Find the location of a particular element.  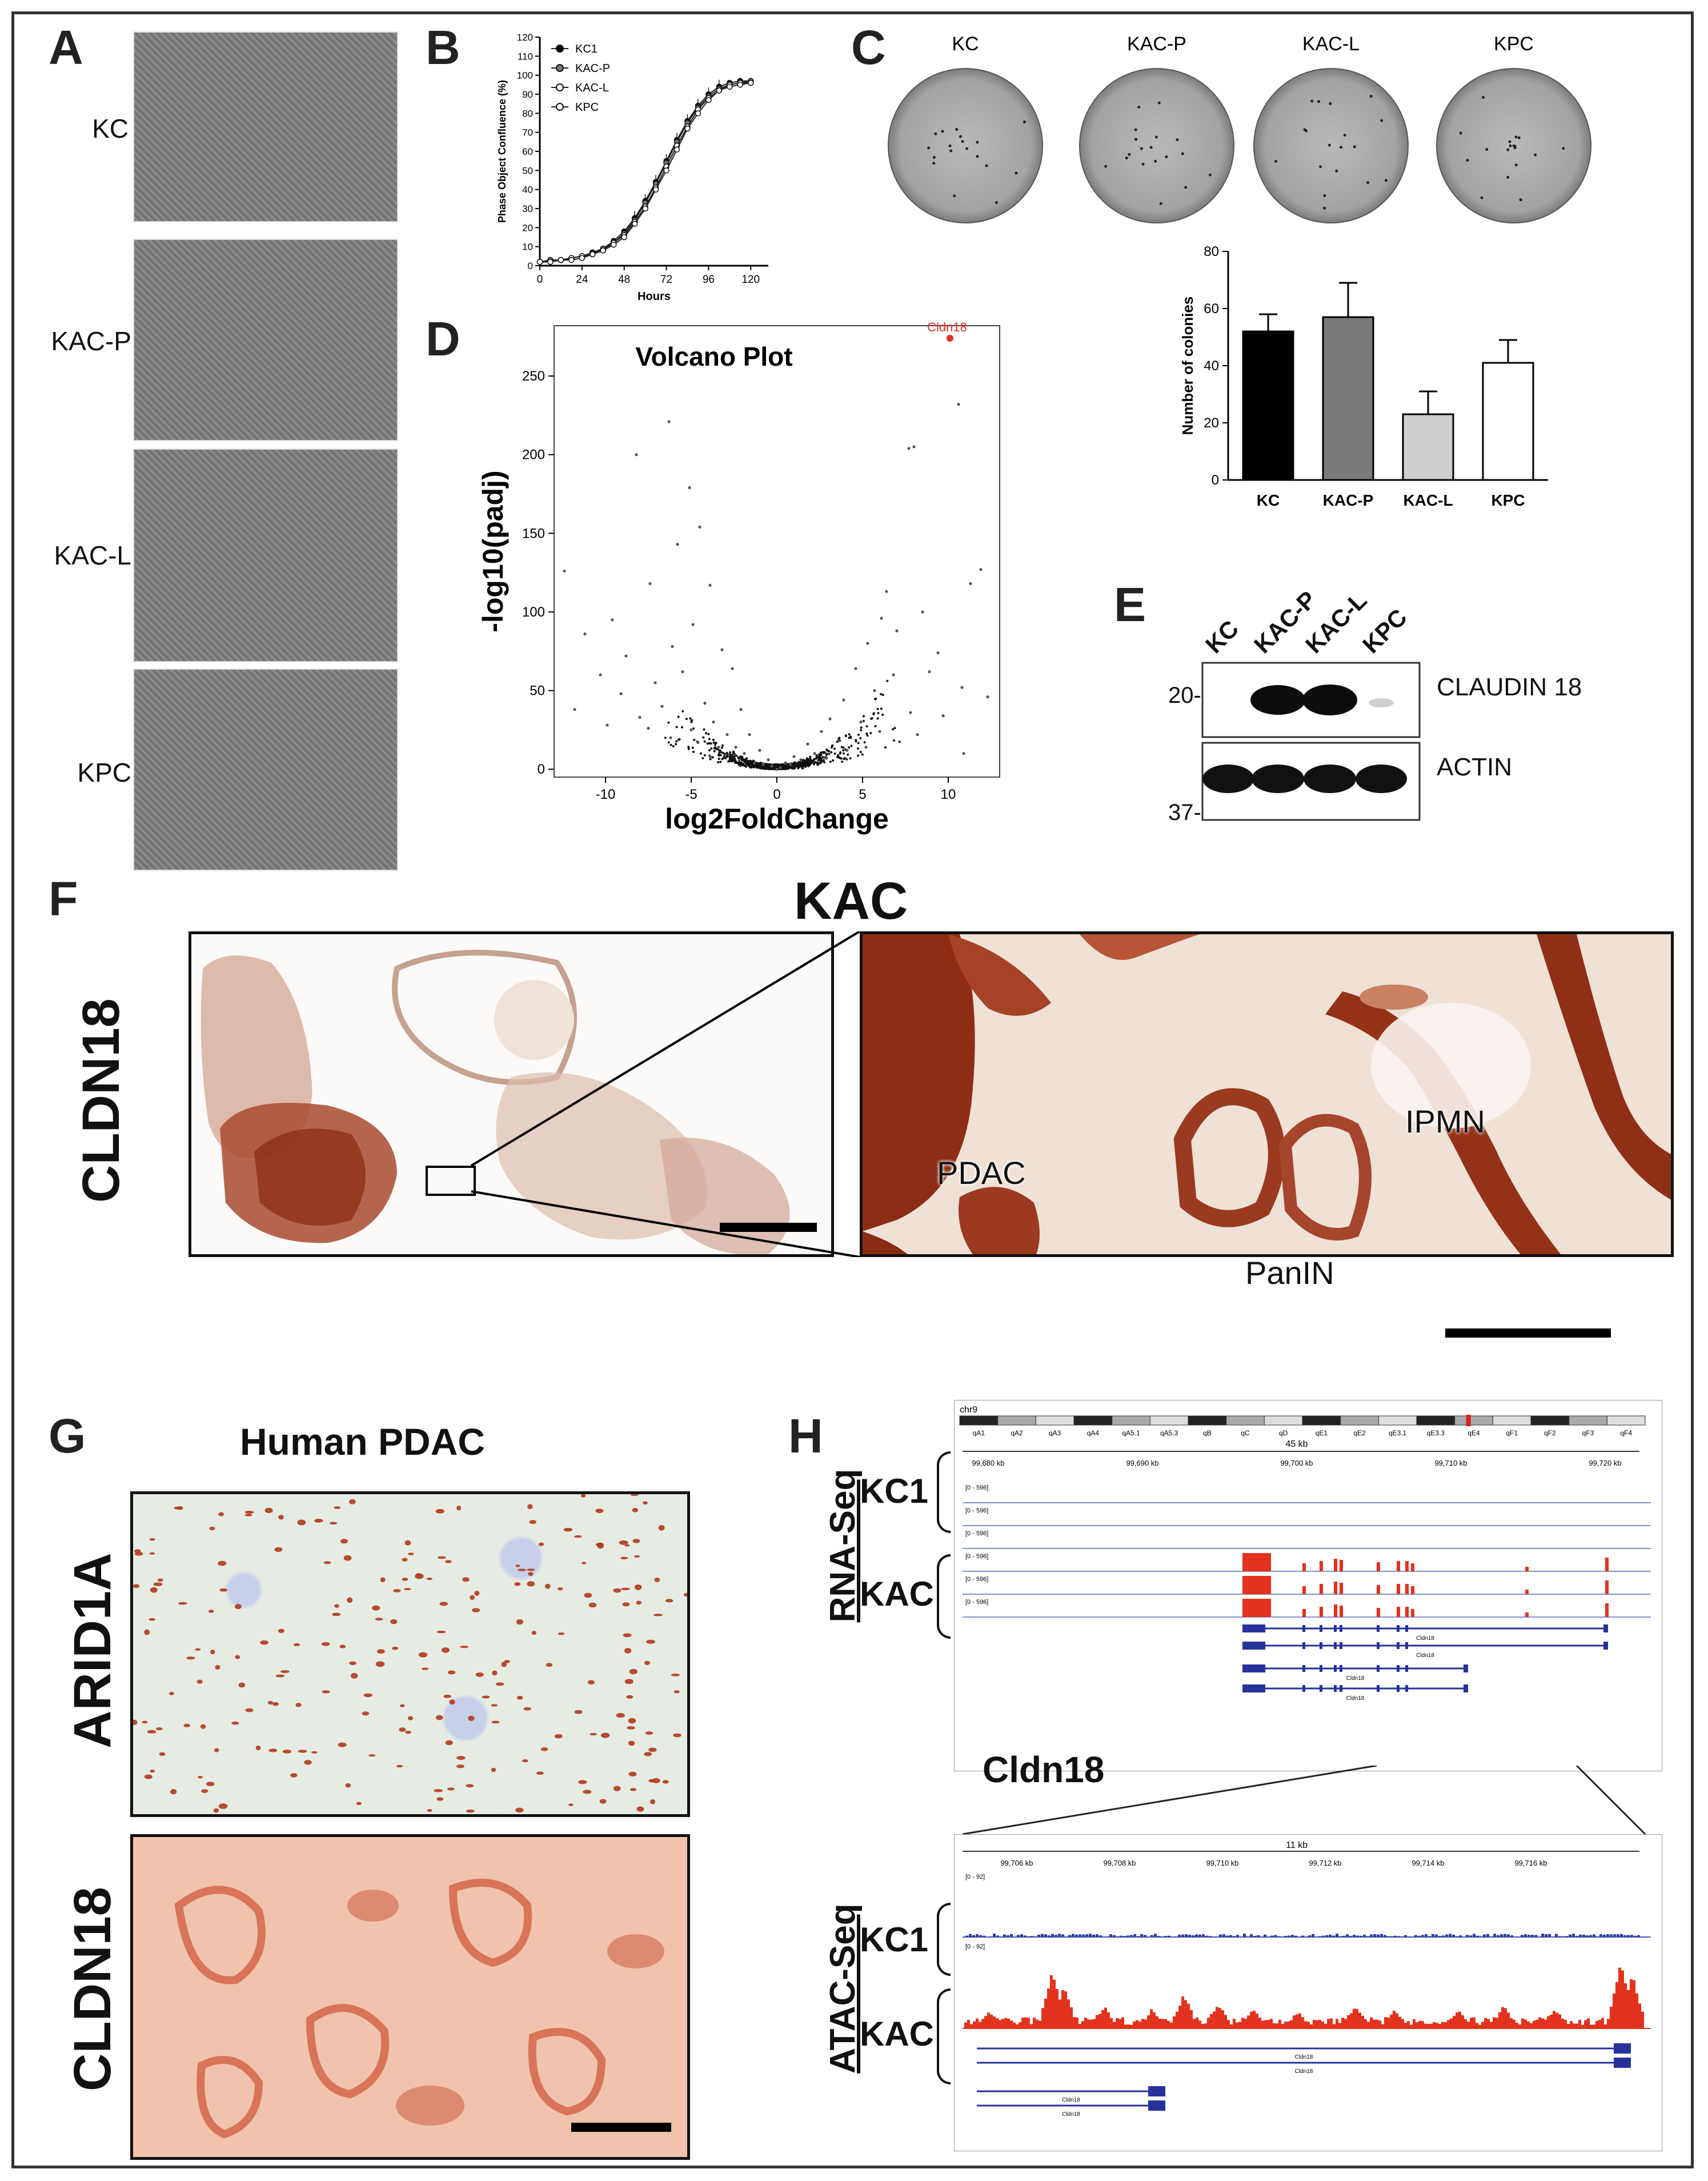

coord-bottom: 99,716 kb is located at coordinates (1531, 1863).